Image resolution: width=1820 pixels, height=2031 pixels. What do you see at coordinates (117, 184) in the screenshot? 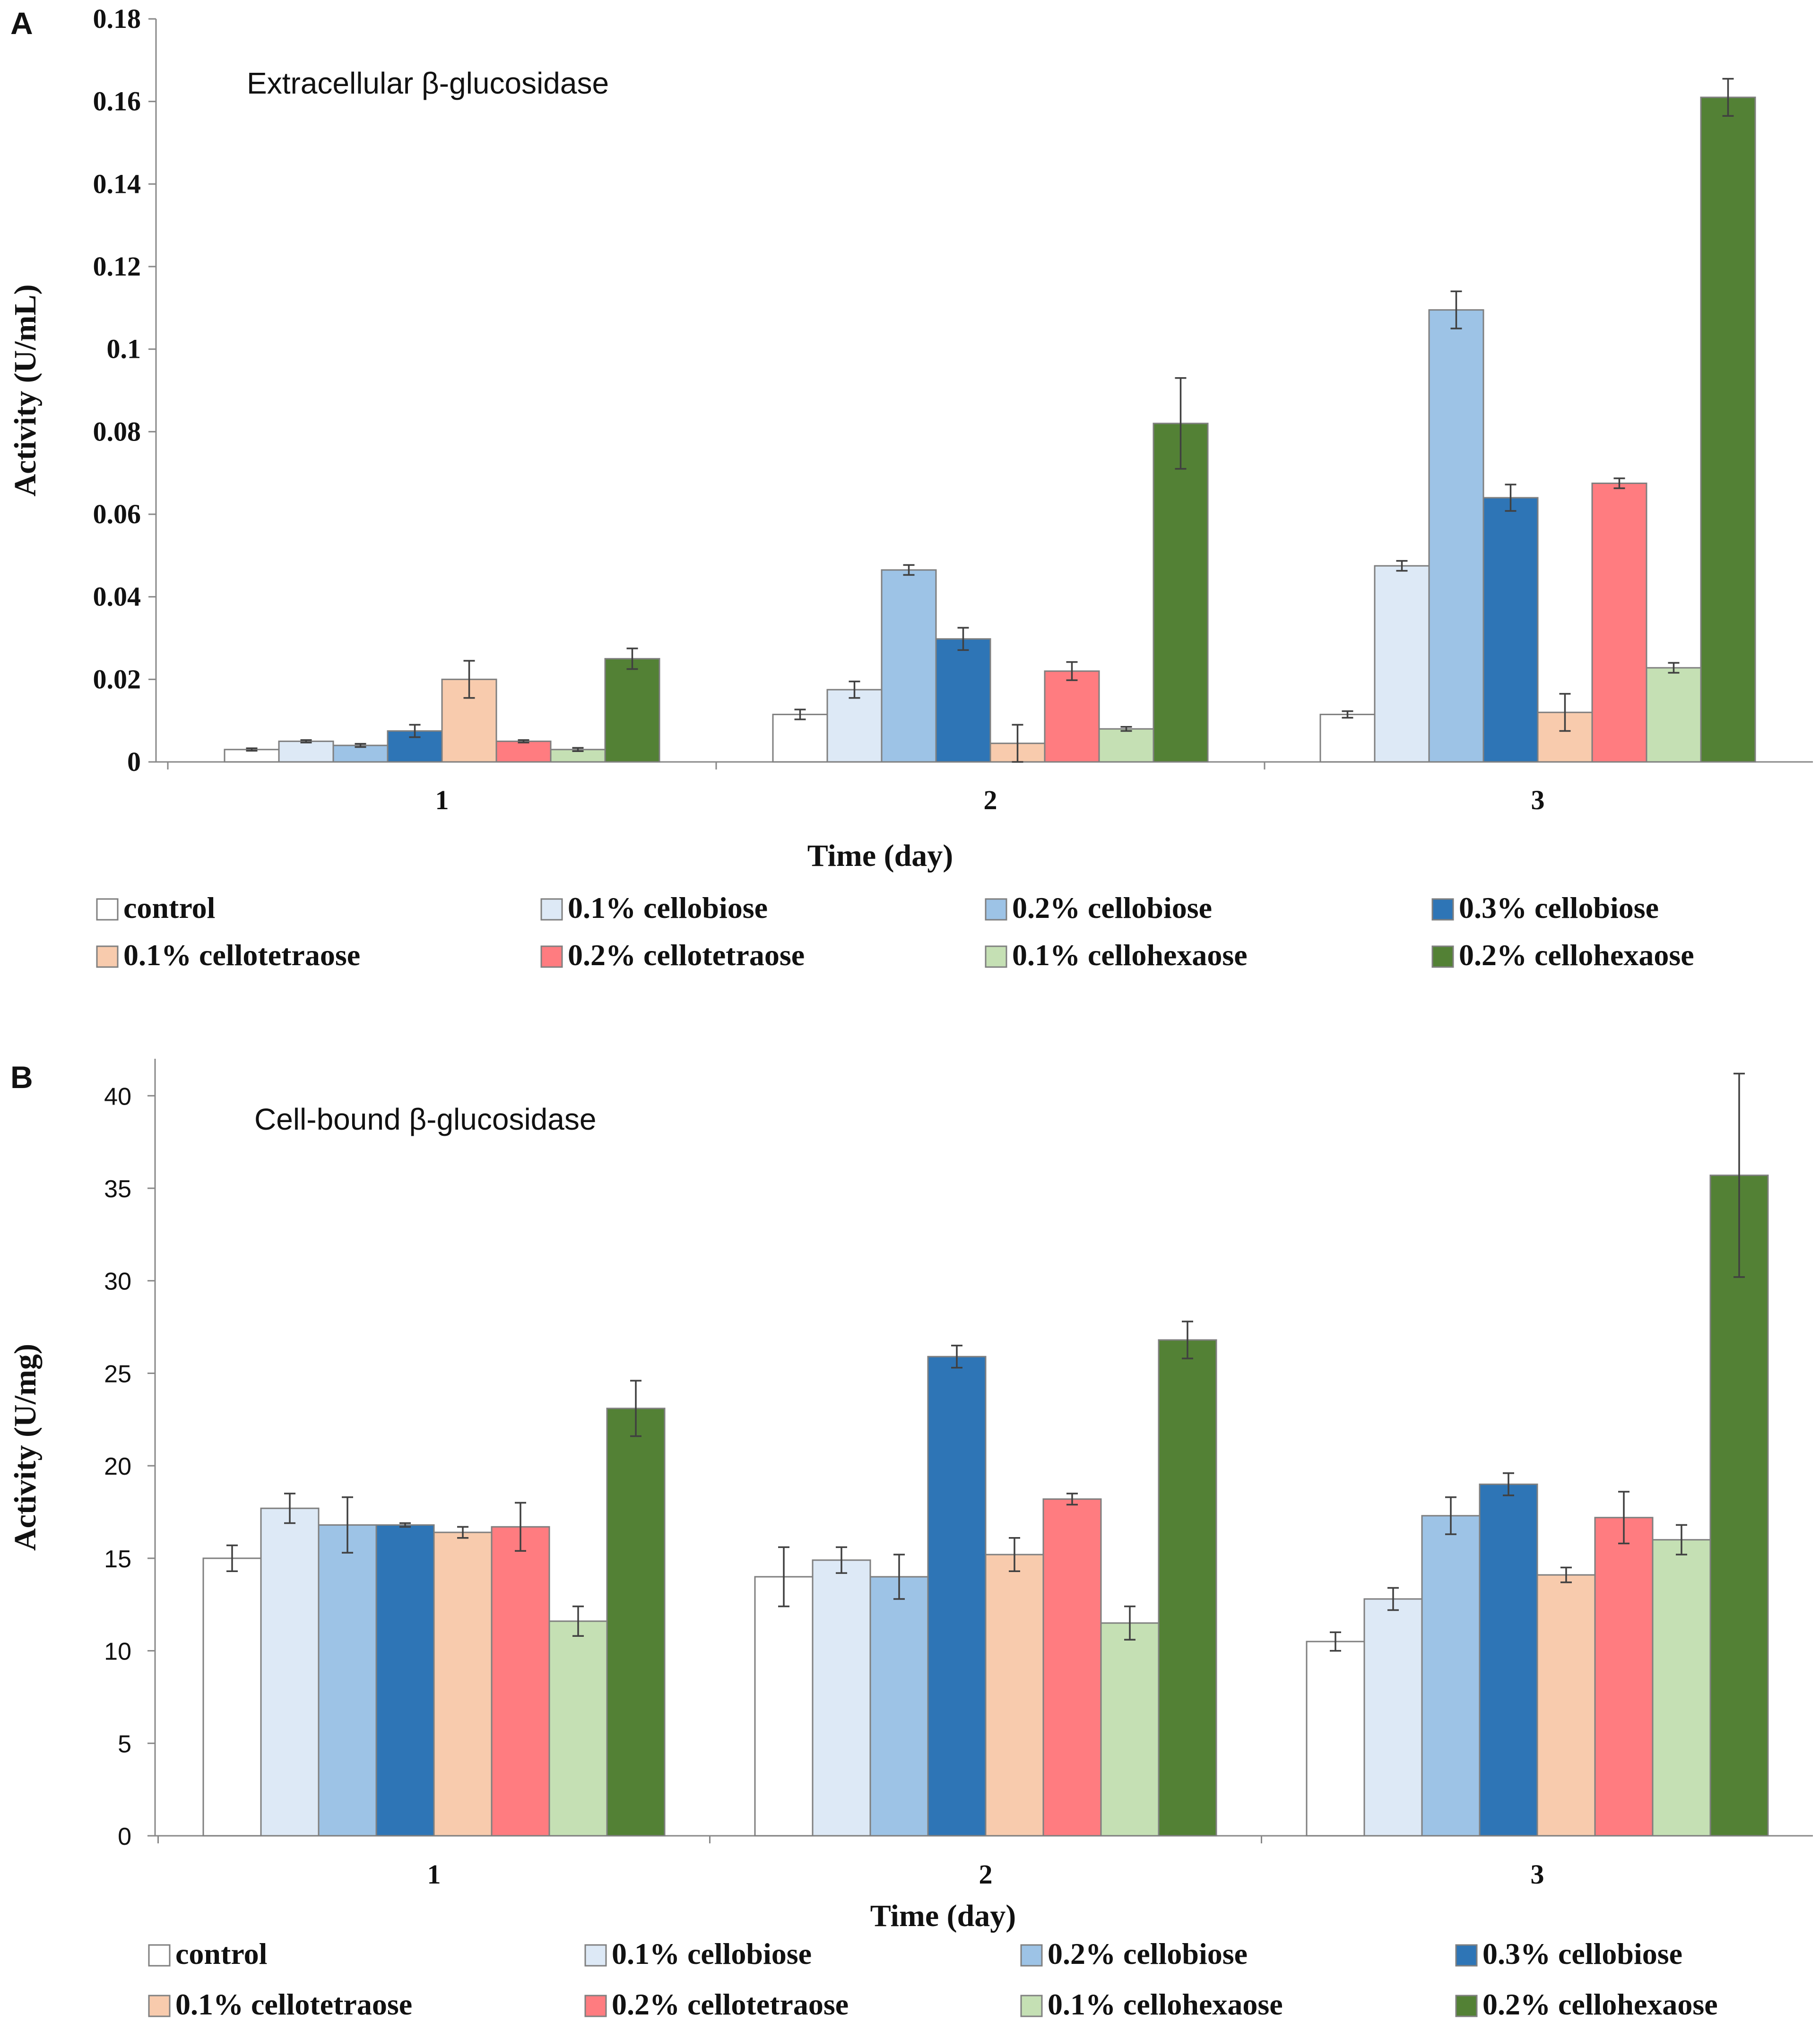
I see `y-tick-label: 0.14` at bounding box center [117, 184].